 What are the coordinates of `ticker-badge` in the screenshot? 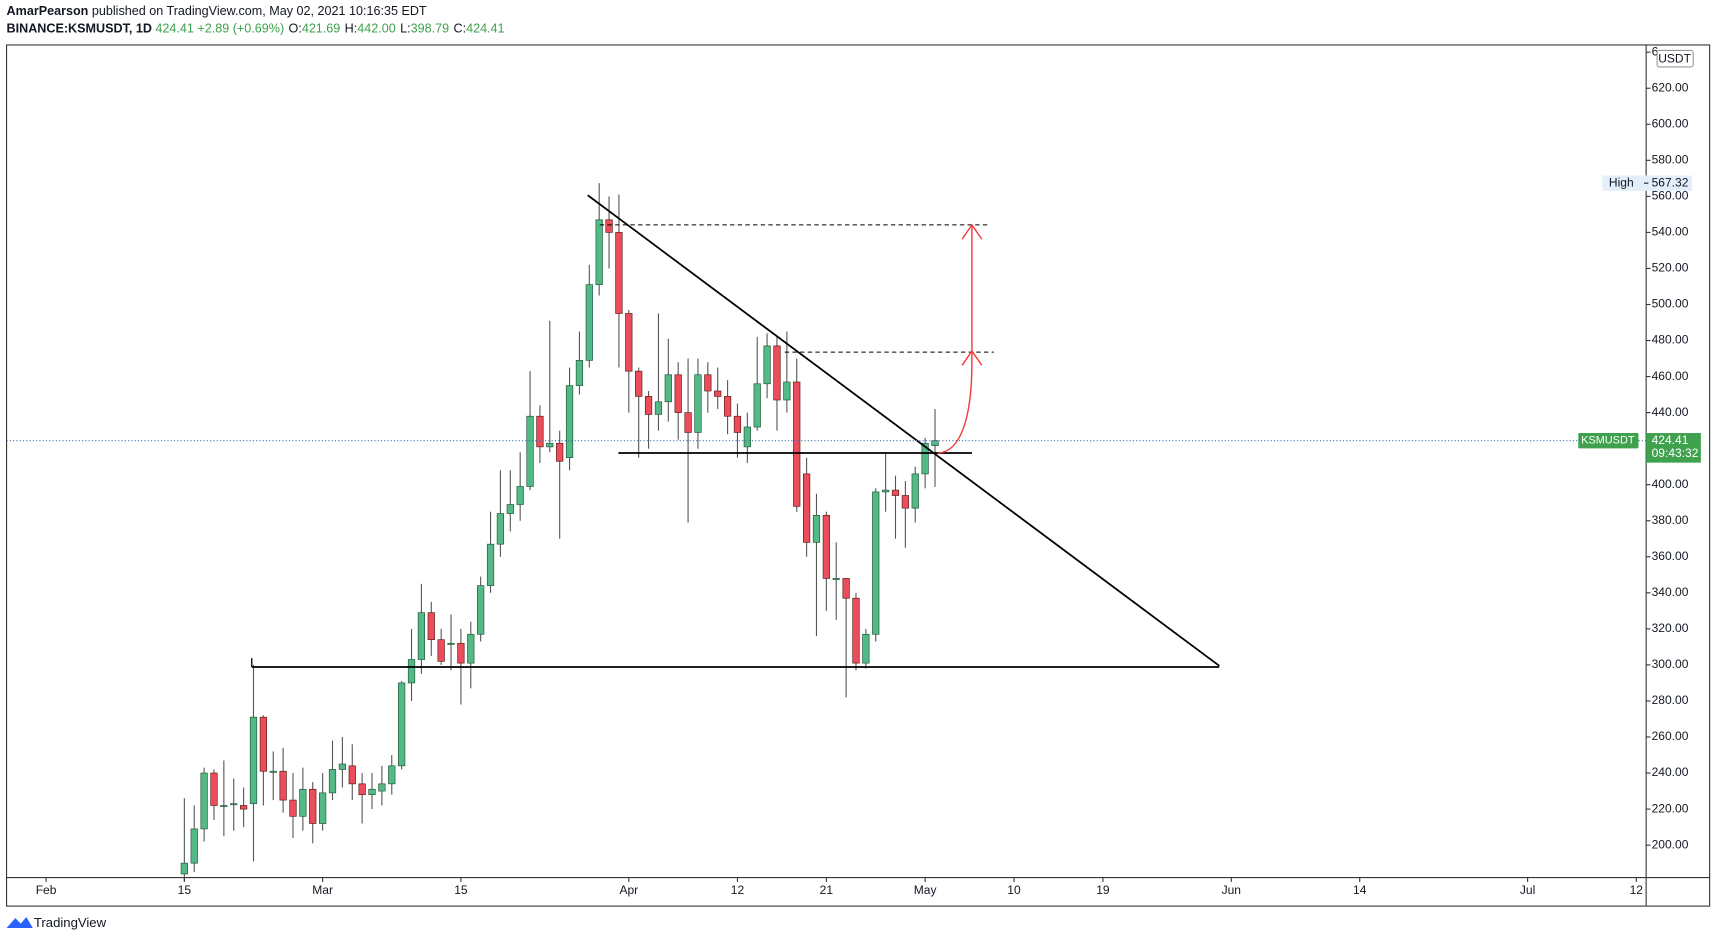 It's located at (1608, 441).